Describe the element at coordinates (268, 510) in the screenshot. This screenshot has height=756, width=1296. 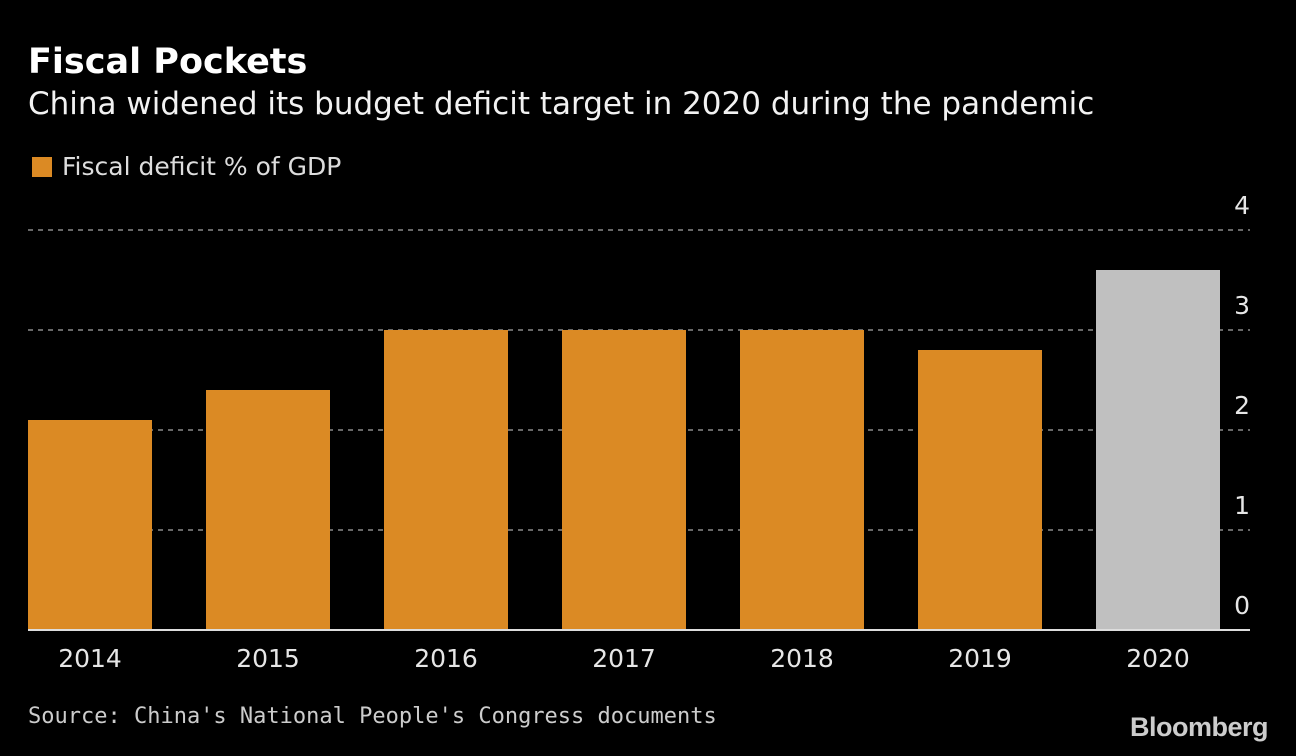
I see `bar-2015` at that location.